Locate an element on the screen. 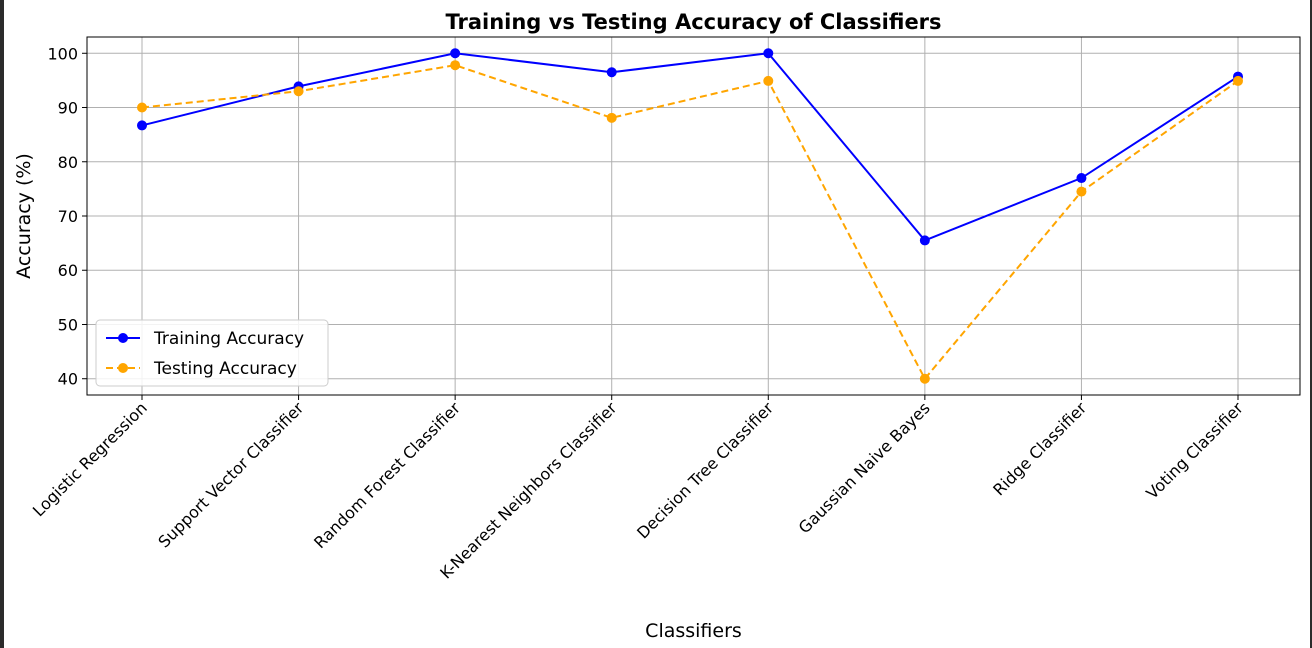  y-tick-label: 40 is located at coordinates (68, 379).